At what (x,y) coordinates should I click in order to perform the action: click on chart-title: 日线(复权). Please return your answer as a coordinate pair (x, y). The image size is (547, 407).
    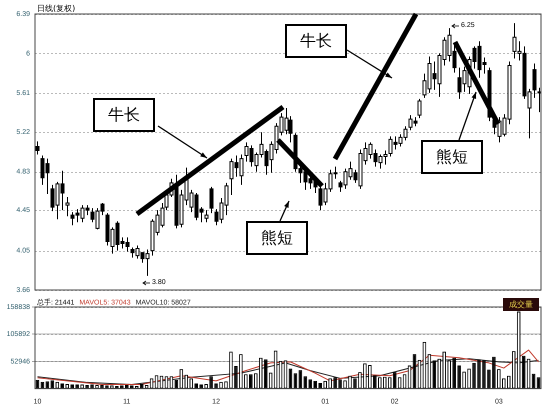
    Looking at the image, I should click on (56, 8).